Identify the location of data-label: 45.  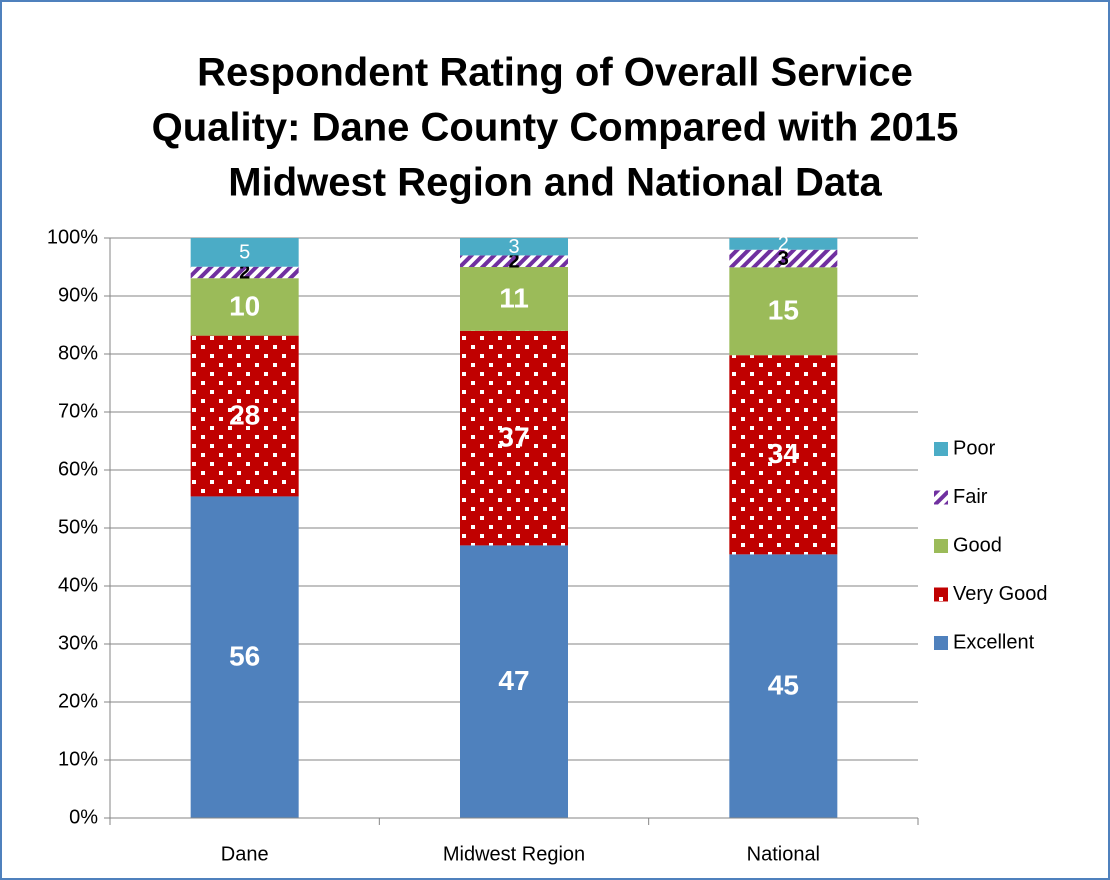
(783, 685).